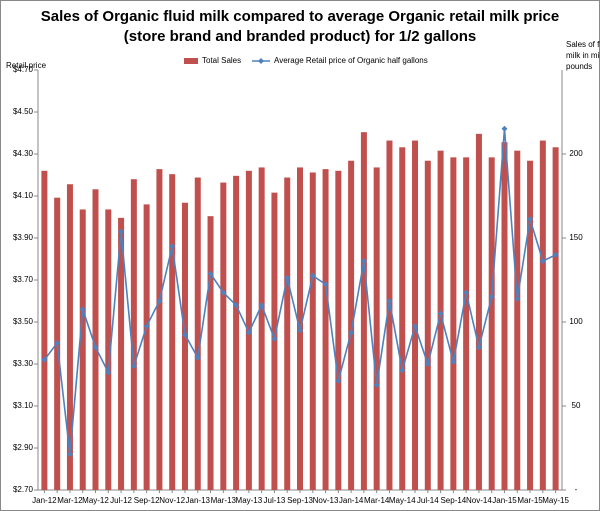  I want to click on x-tick-label: May-13, so click(249, 500).